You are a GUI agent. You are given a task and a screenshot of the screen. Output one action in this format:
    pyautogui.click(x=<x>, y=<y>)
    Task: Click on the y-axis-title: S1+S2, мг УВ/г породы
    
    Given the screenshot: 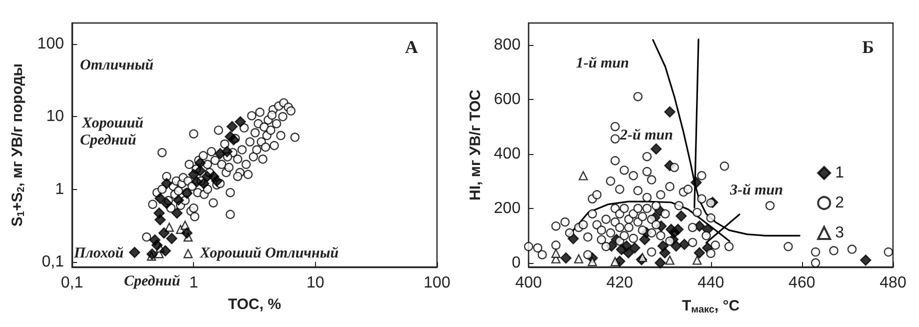 What is the action you would take?
    pyautogui.click(x=17, y=145)
    